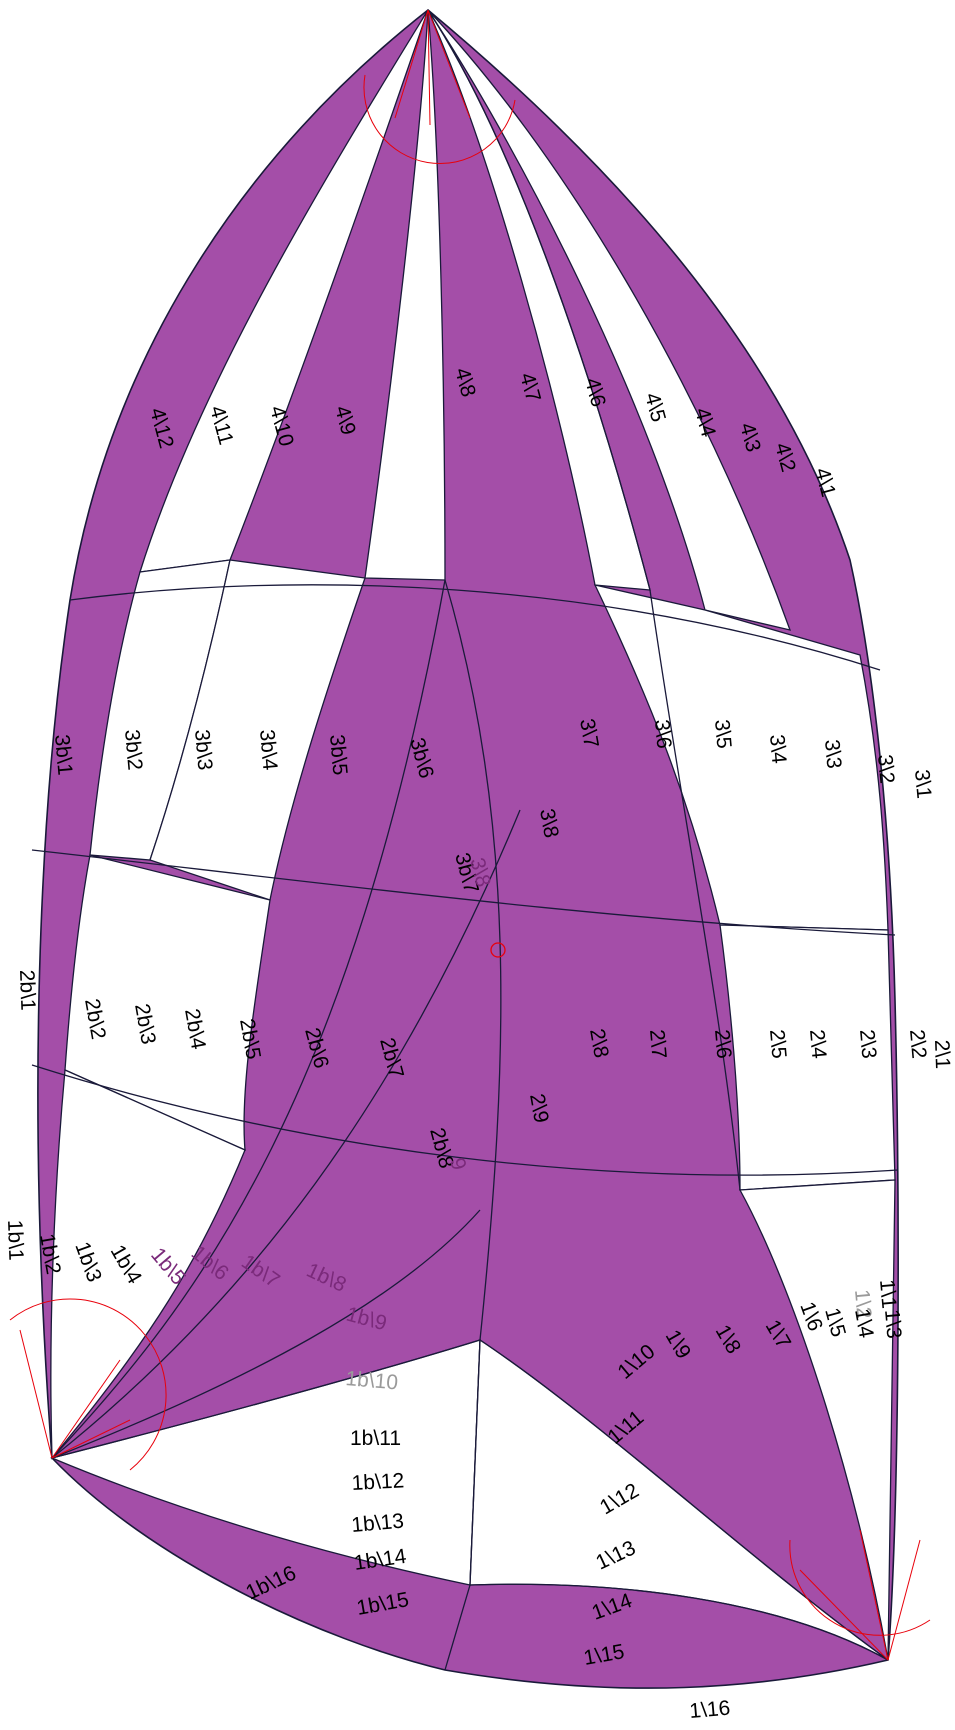 The width and height of the screenshot is (955, 1730). What do you see at coordinates (657, 1043) in the screenshot?
I see `label-2-7: 2\7` at bounding box center [657, 1043].